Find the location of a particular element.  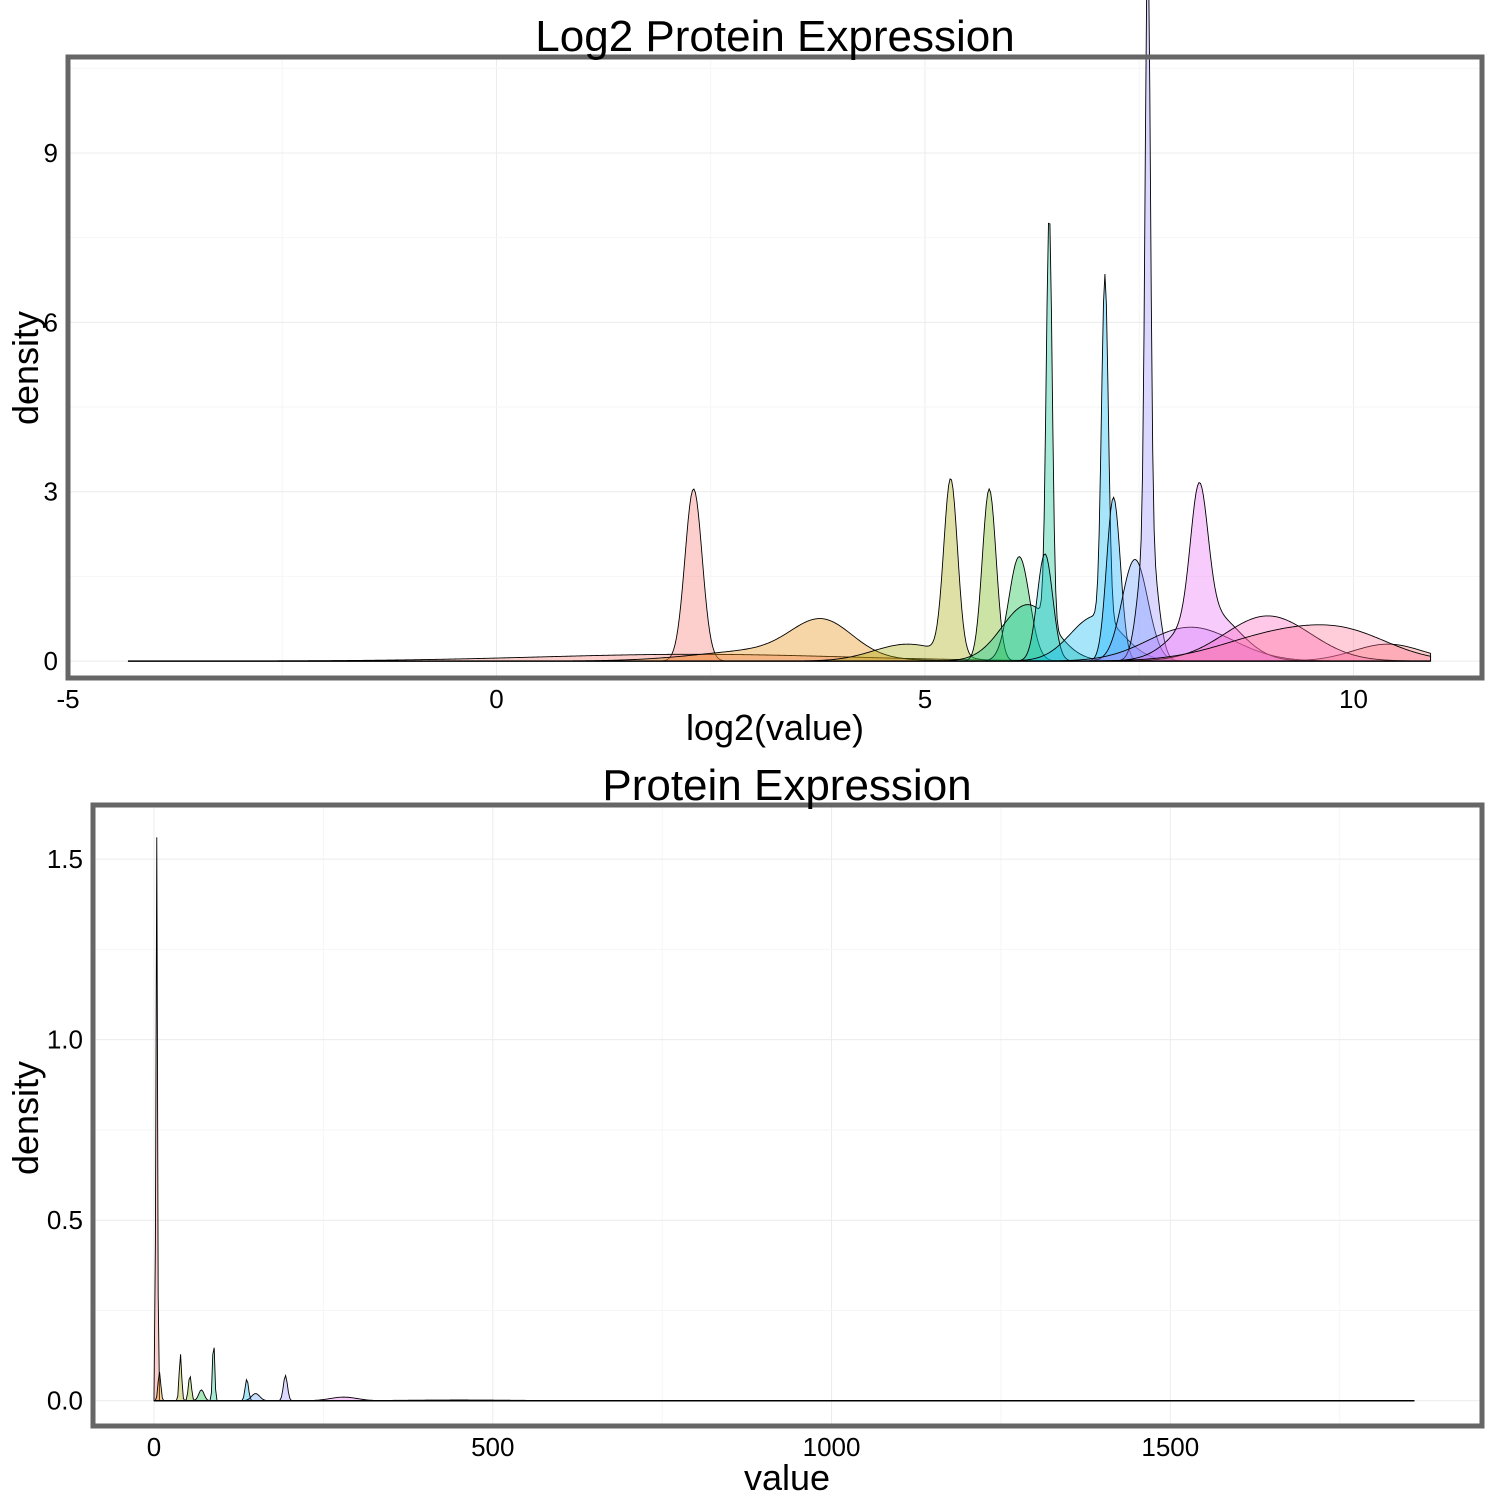

panel-linear-title: Protein Expression is located at coordinates (786, 785).